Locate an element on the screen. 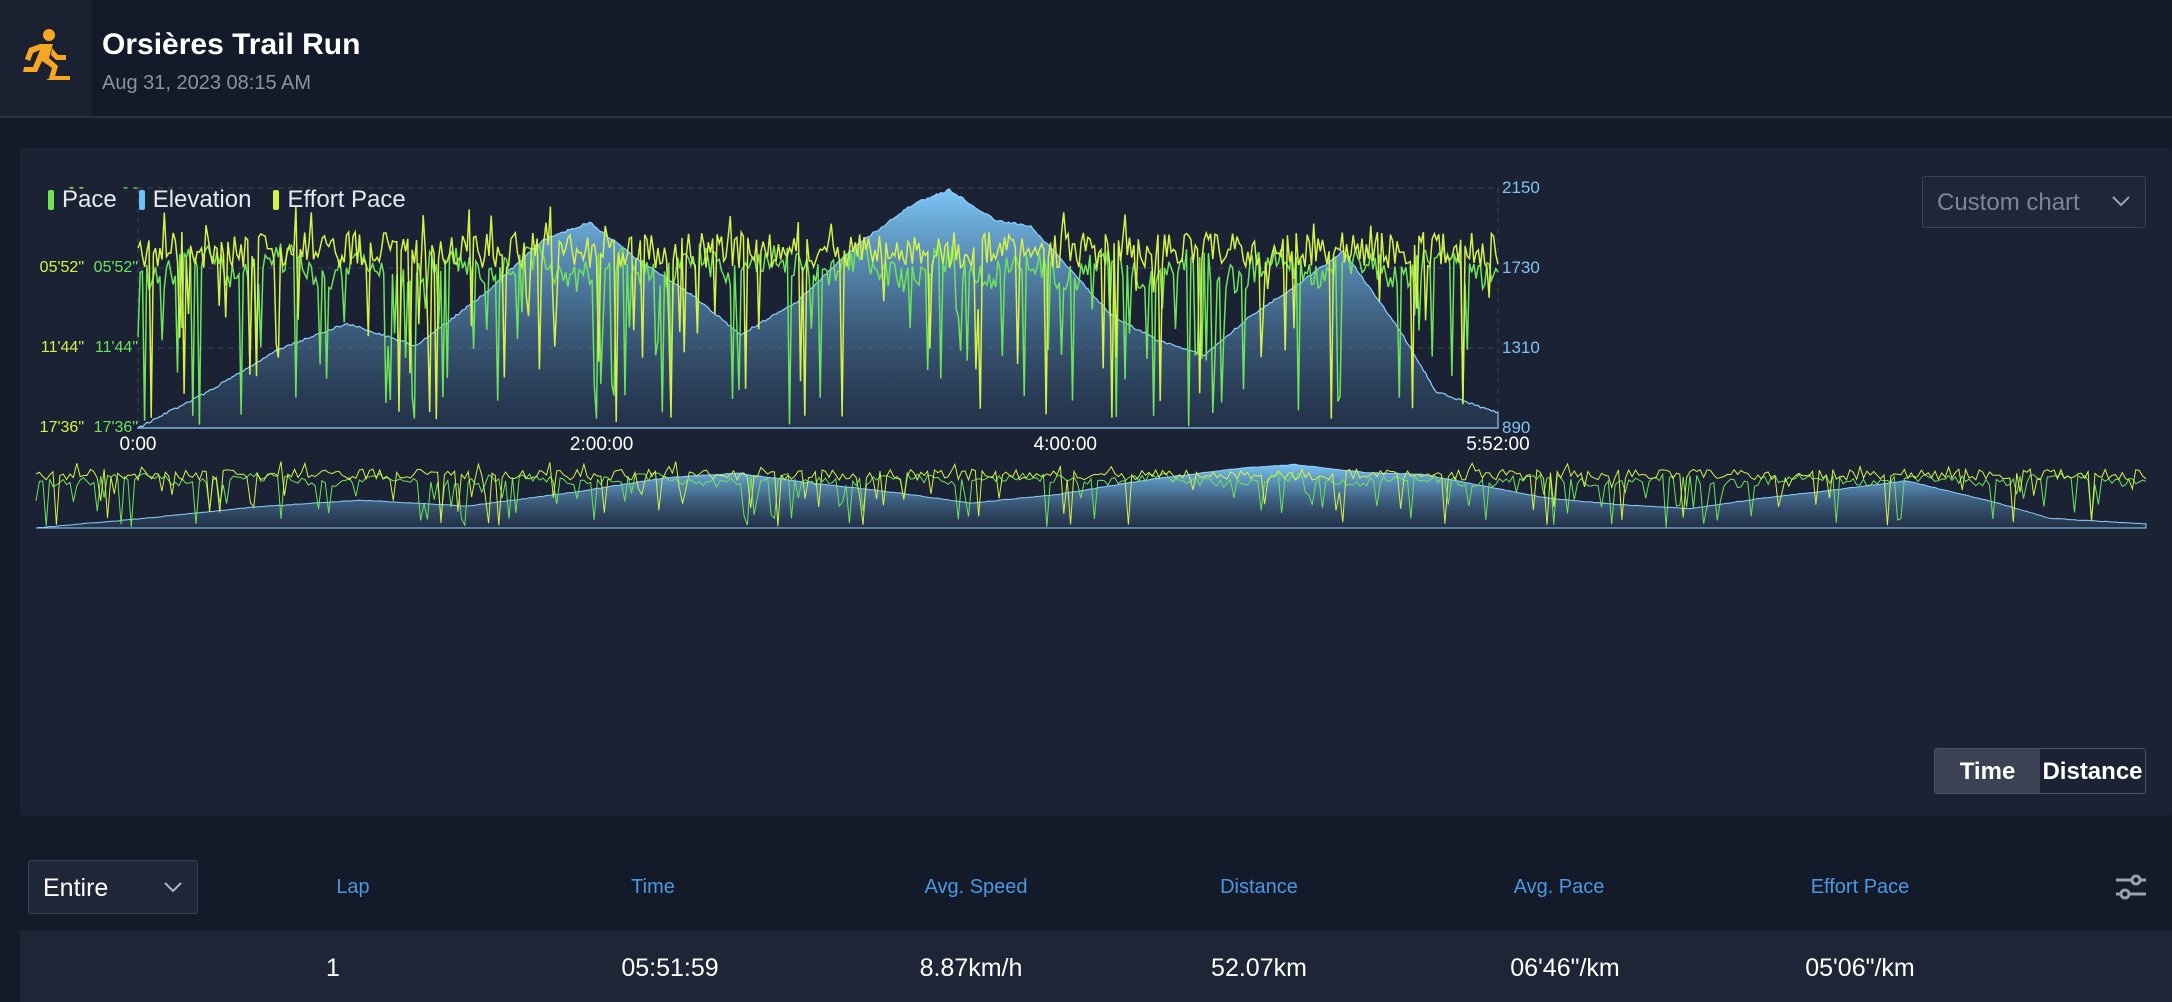  elevation-tick-label: 1730 is located at coordinates (1521, 267).